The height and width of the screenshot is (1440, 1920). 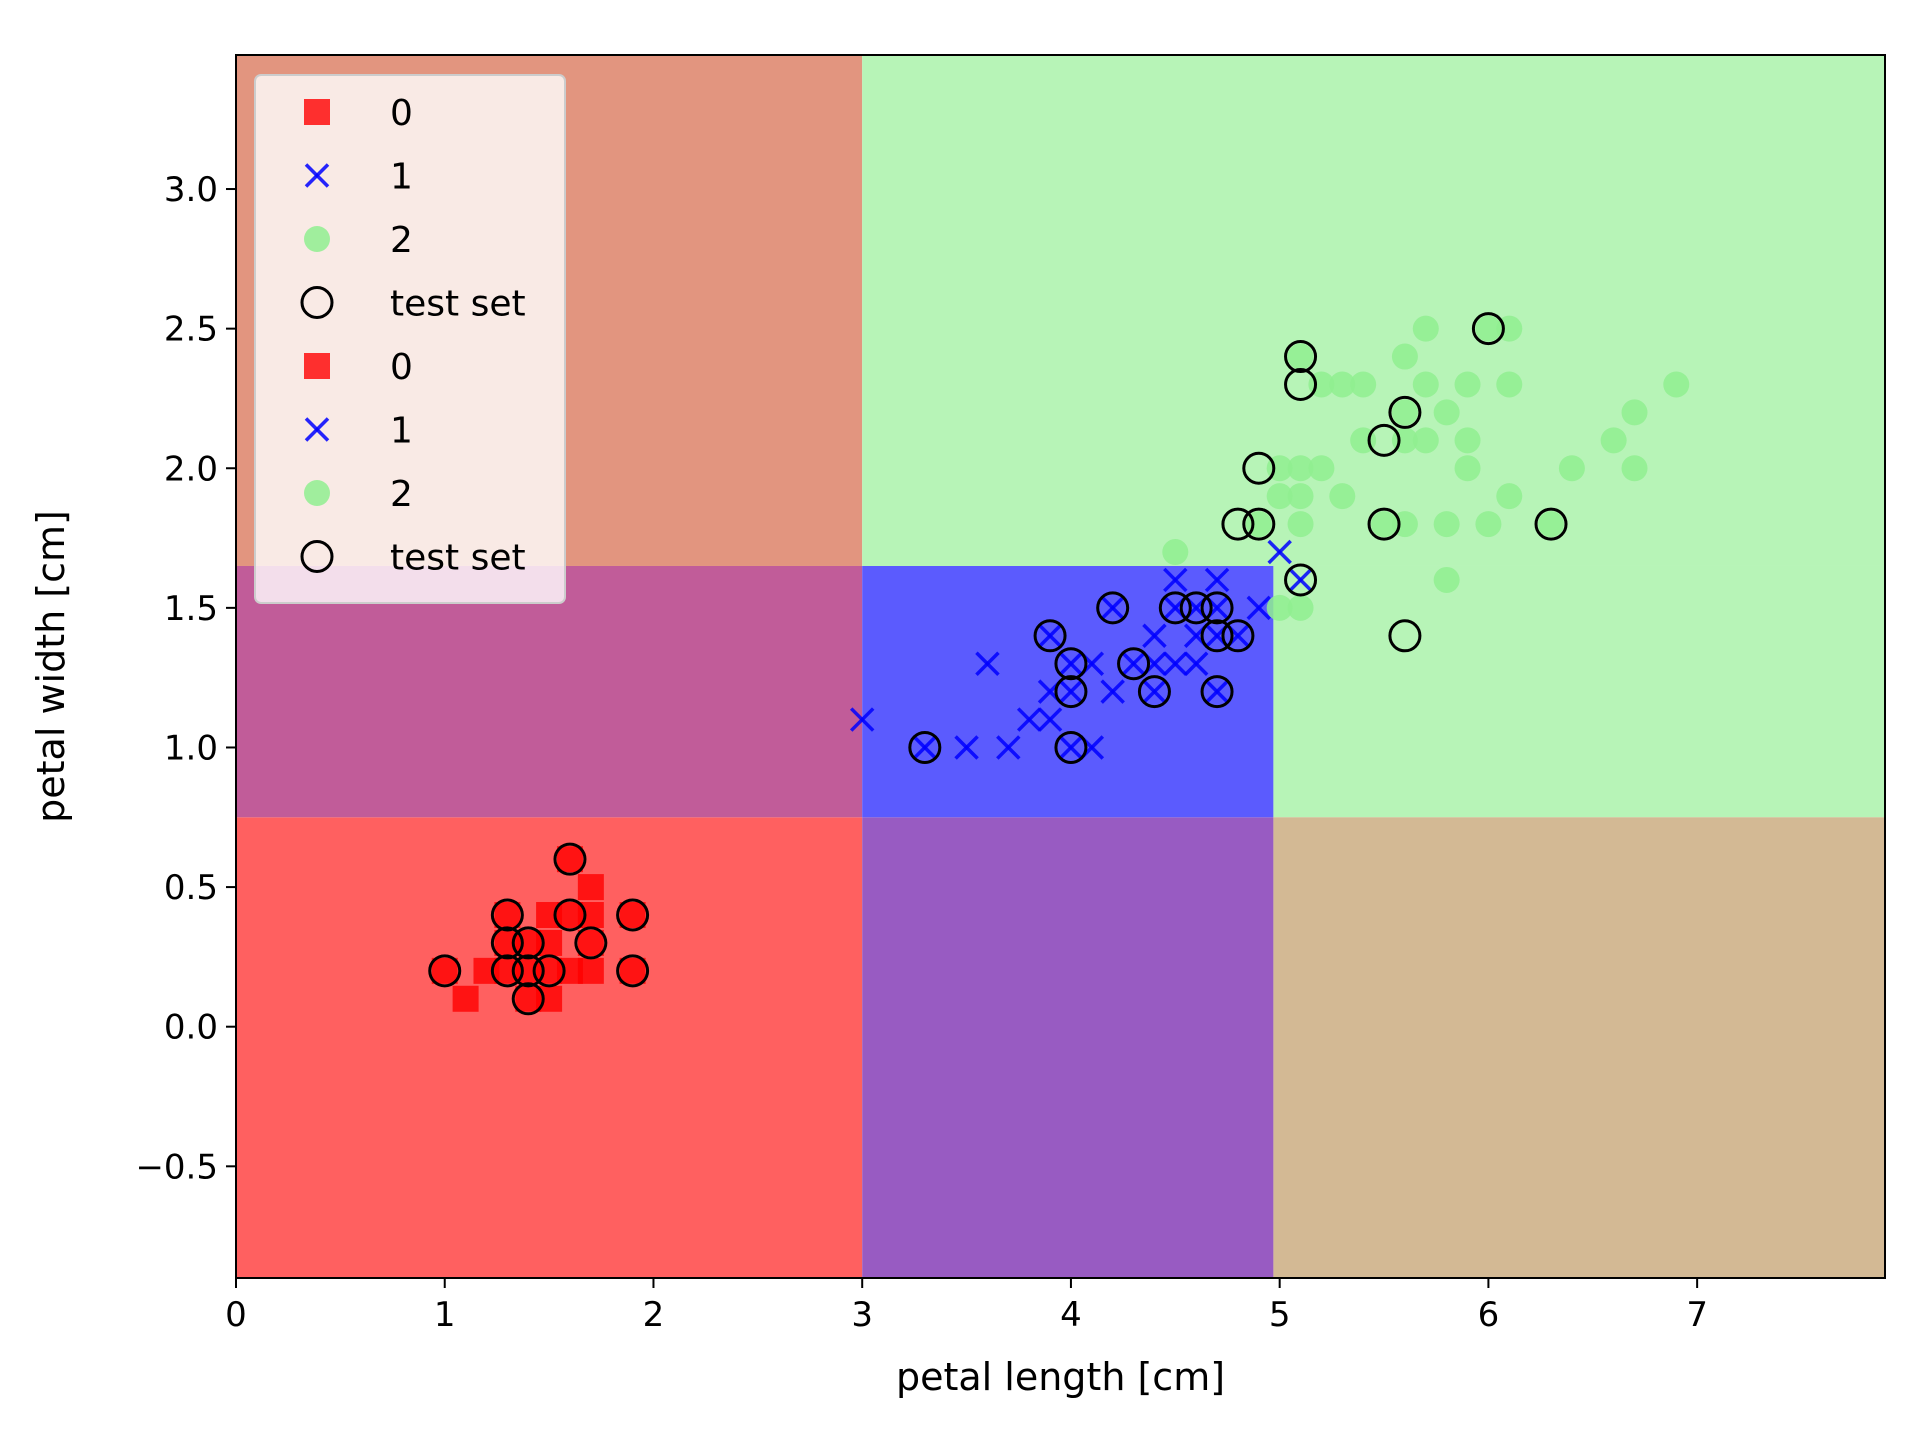 What do you see at coordinates (410, 339) in the screenshot?
I see `legend-box` at bounding box center [410, 339].